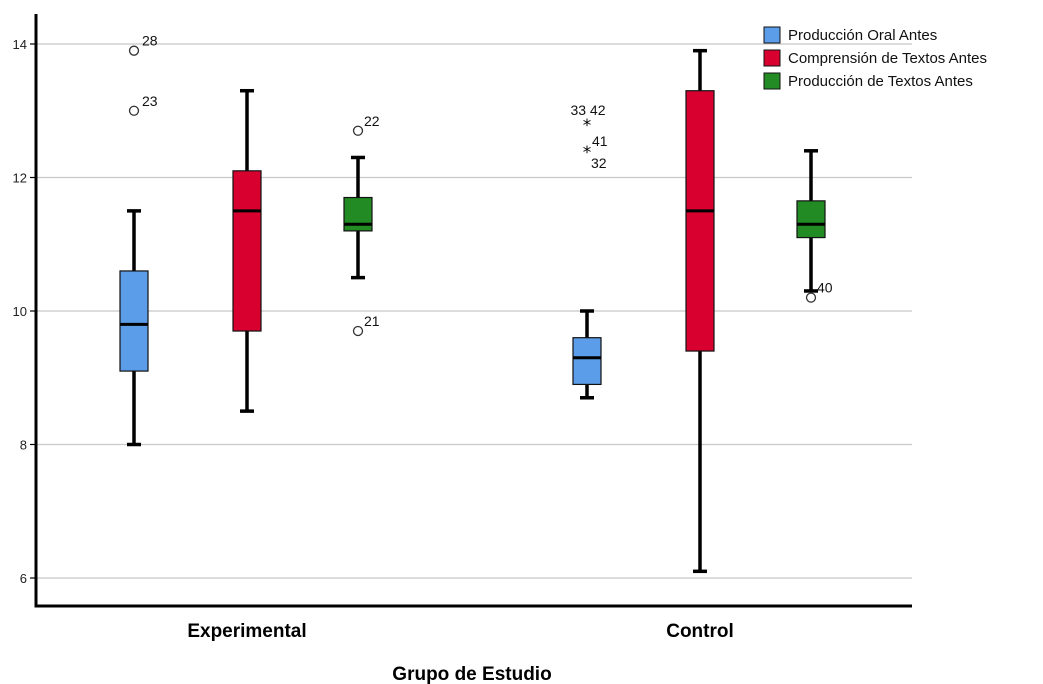 This screenshot has height=684, width=1043. Describe the element at coordinates (700, 631) in the screenshot. I see `x-category-label: Control` at that location.